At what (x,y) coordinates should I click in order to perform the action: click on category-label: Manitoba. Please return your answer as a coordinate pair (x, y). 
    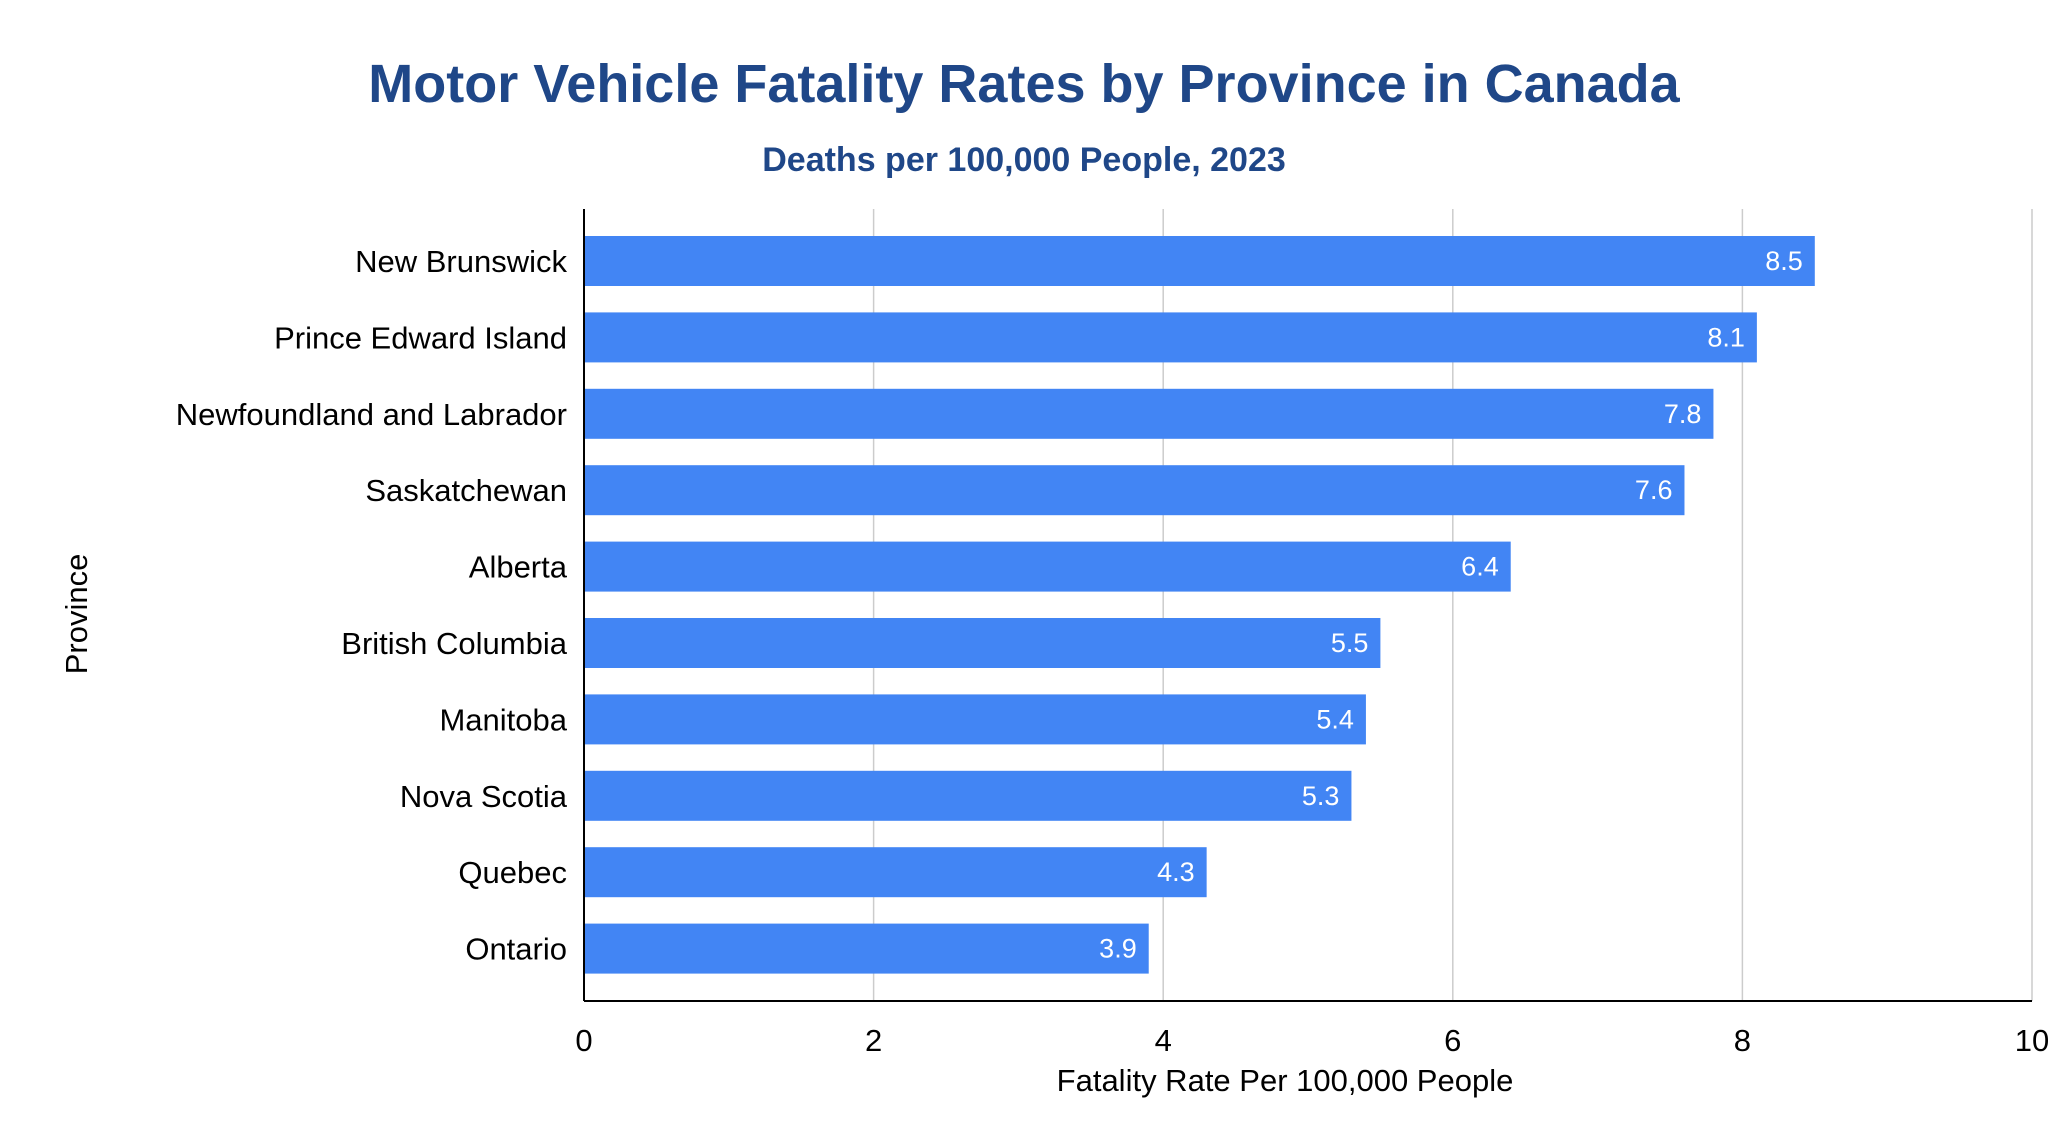
    Looking at the image, I should click on (503, 719).